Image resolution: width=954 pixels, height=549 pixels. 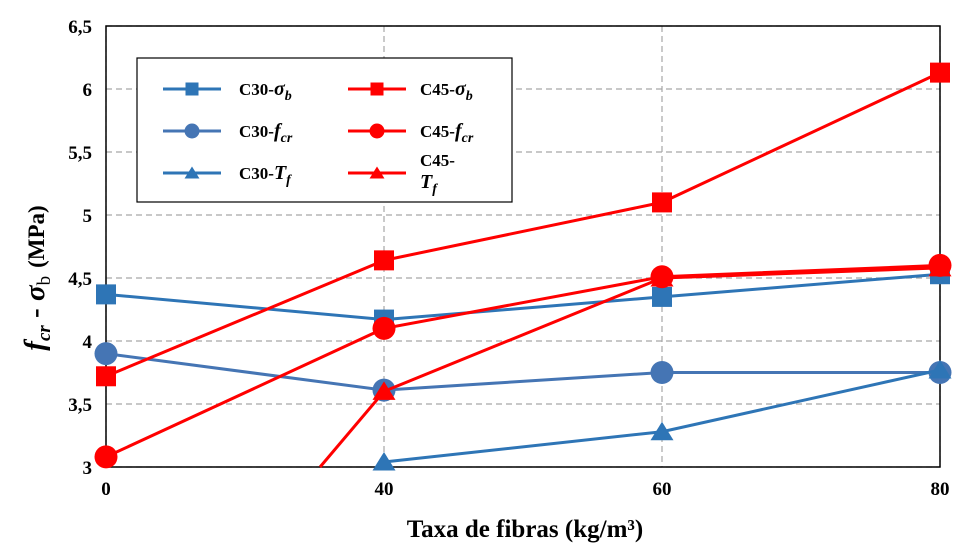 I want to click on legend-label: C30-fcr, so click(x=266, y=133).